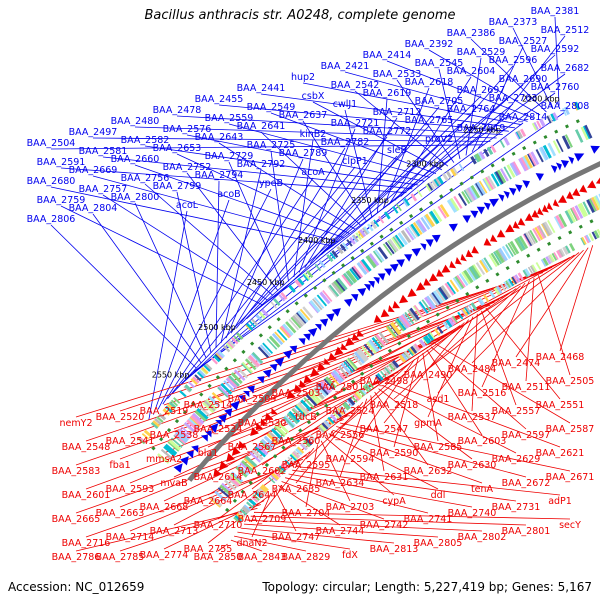 Image resolution: width=600 pixels, height=600 pixels. What do you see at coordinates (120, 417) in the screenshot?
I see `minus-gene-label: BAA_2520` at bounding box center [120, 417].